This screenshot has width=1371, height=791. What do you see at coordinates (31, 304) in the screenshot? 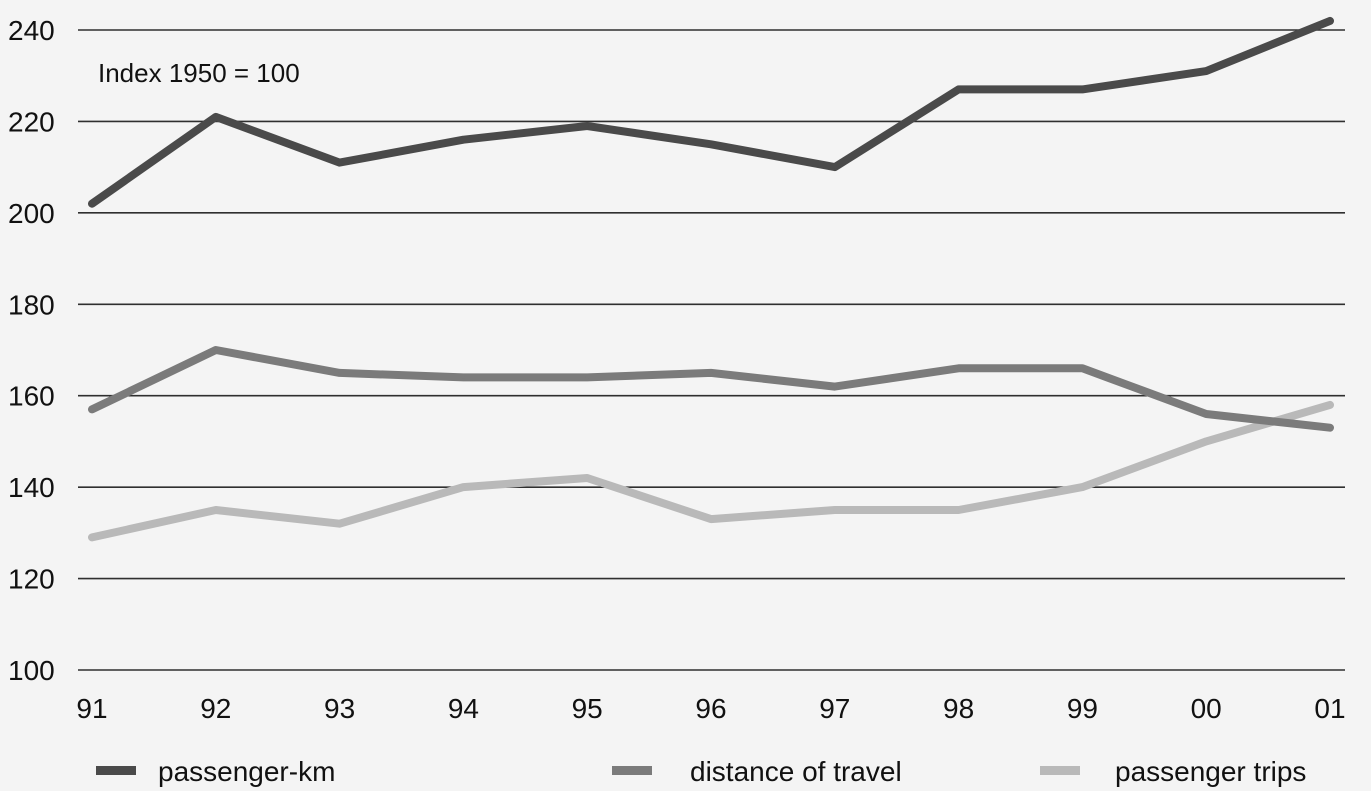
I see `y-tick-label: 180` at bounding box center [31, 304].